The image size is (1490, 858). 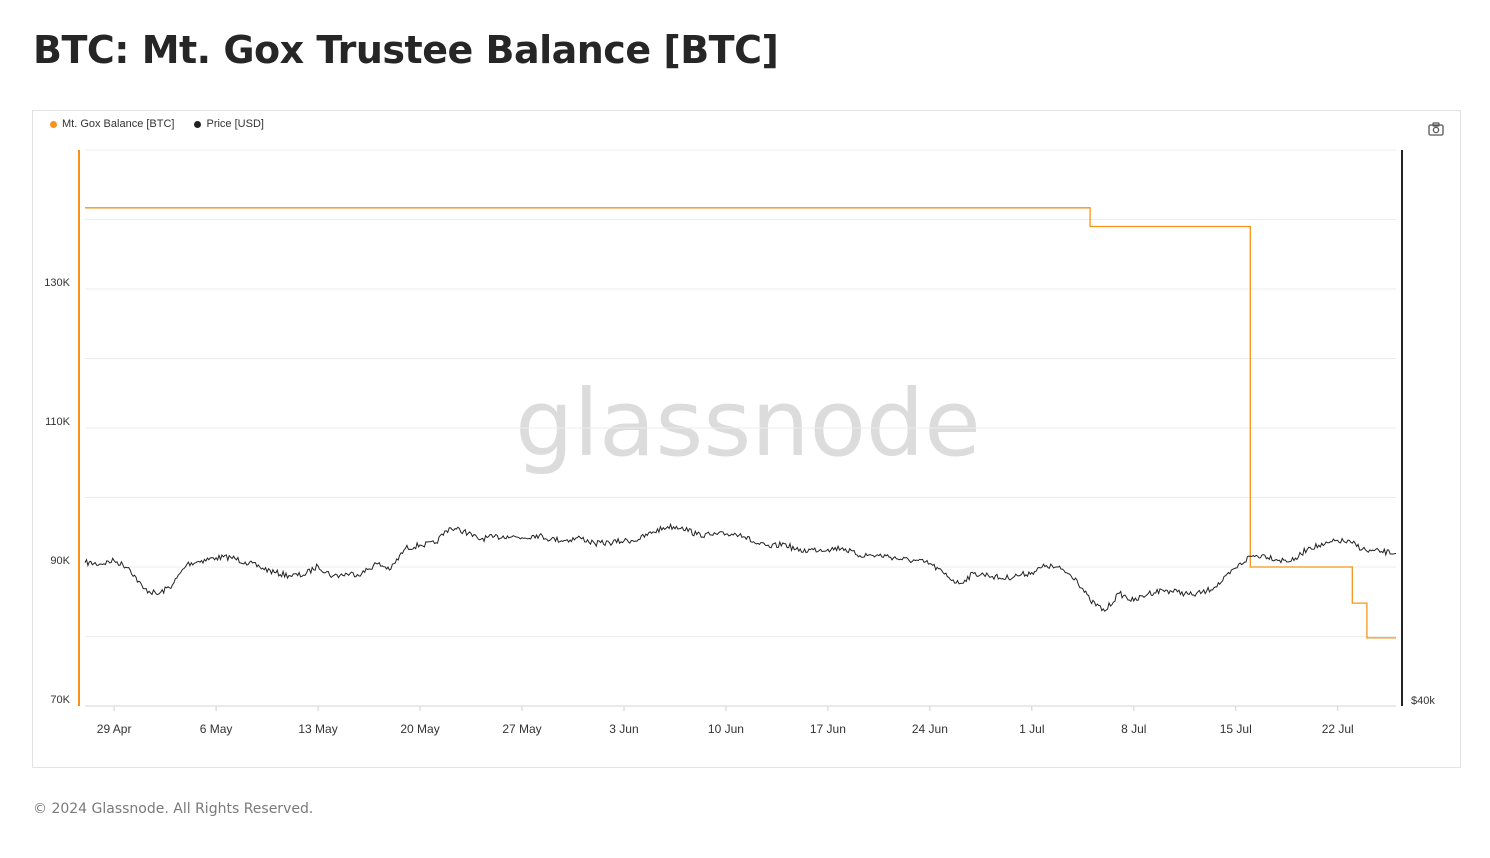 I want to click on x-tick-label: 20 May, so click(x=419, y=729).